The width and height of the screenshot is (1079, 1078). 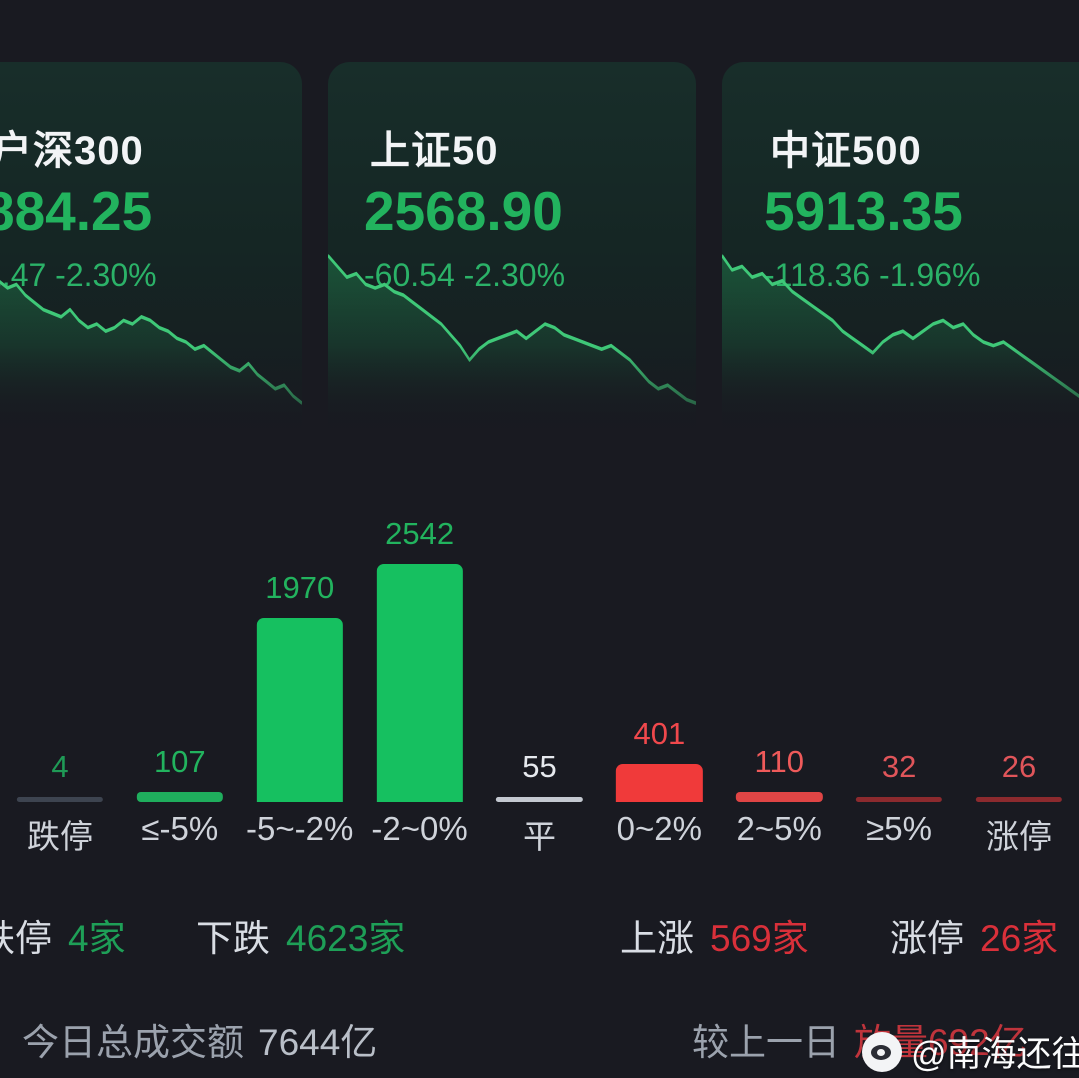 I want to click on x-axis-label: 2~5%, so click(x=779, y=828).